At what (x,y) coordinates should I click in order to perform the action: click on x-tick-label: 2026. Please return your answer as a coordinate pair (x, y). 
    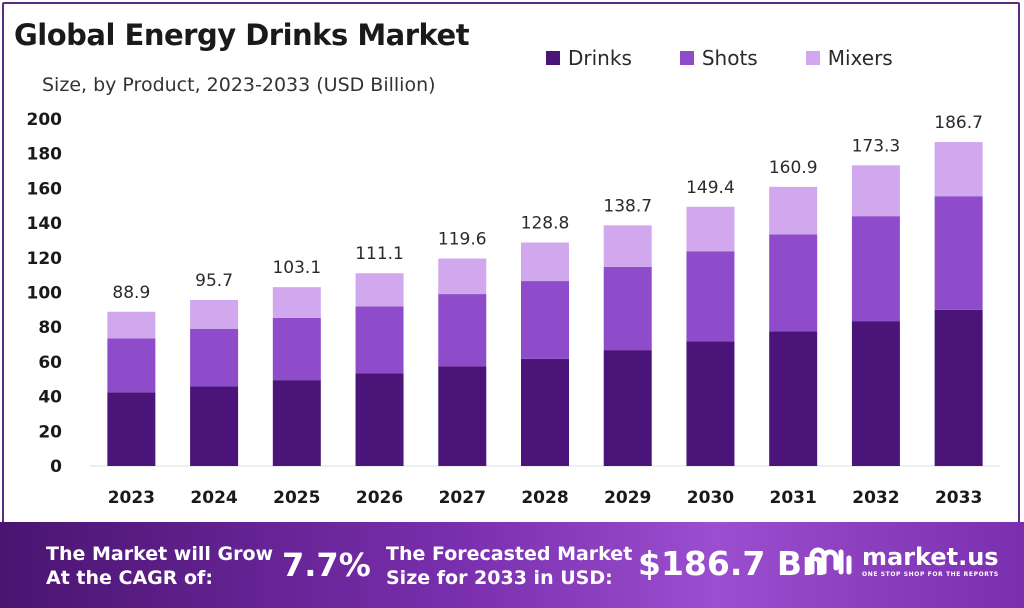
    Looking at the image, I should click on (379, 498).